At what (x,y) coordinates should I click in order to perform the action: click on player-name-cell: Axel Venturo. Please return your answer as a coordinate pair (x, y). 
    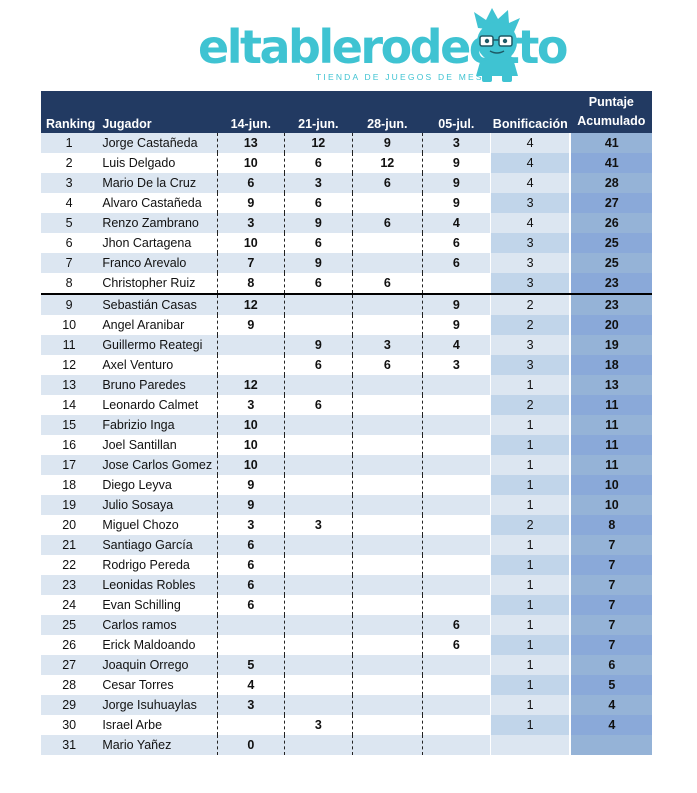
    Looking at the image, I should click on (138, 365).